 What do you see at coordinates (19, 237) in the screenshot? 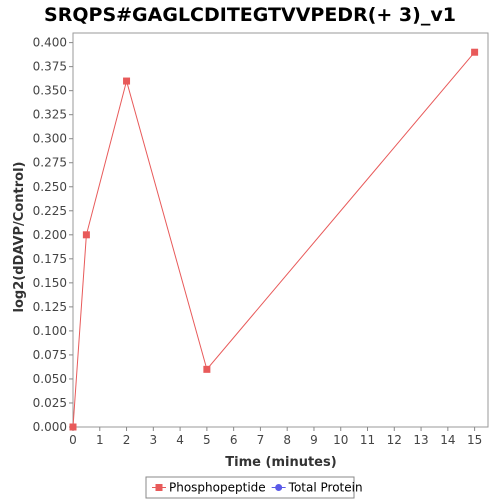
I see `y-axis-label: log2(dDAVP/Control)` at bounding box center [19, 237].